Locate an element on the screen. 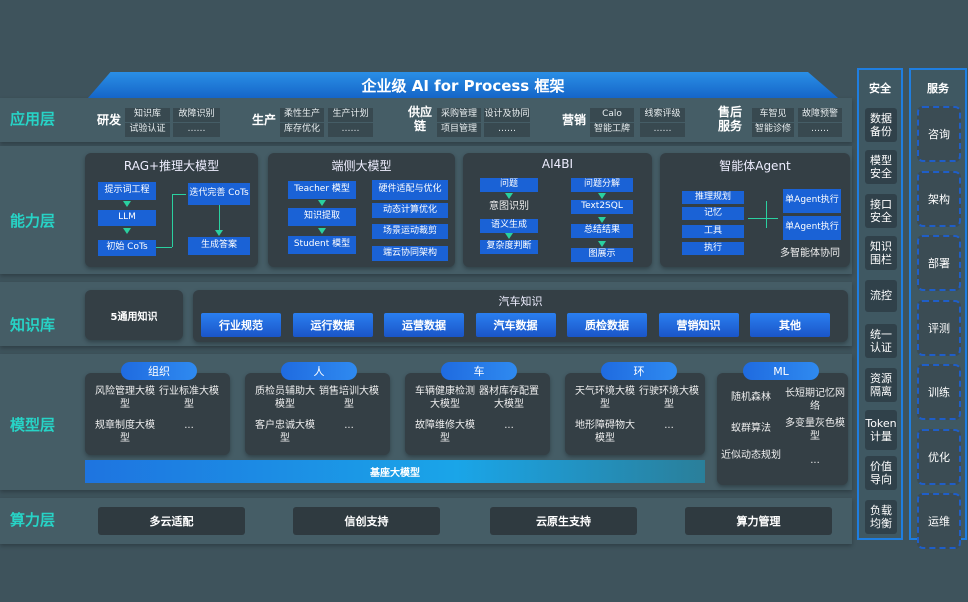  capability-box: 场景运动裁剪 is located at coordinates (410, 231).